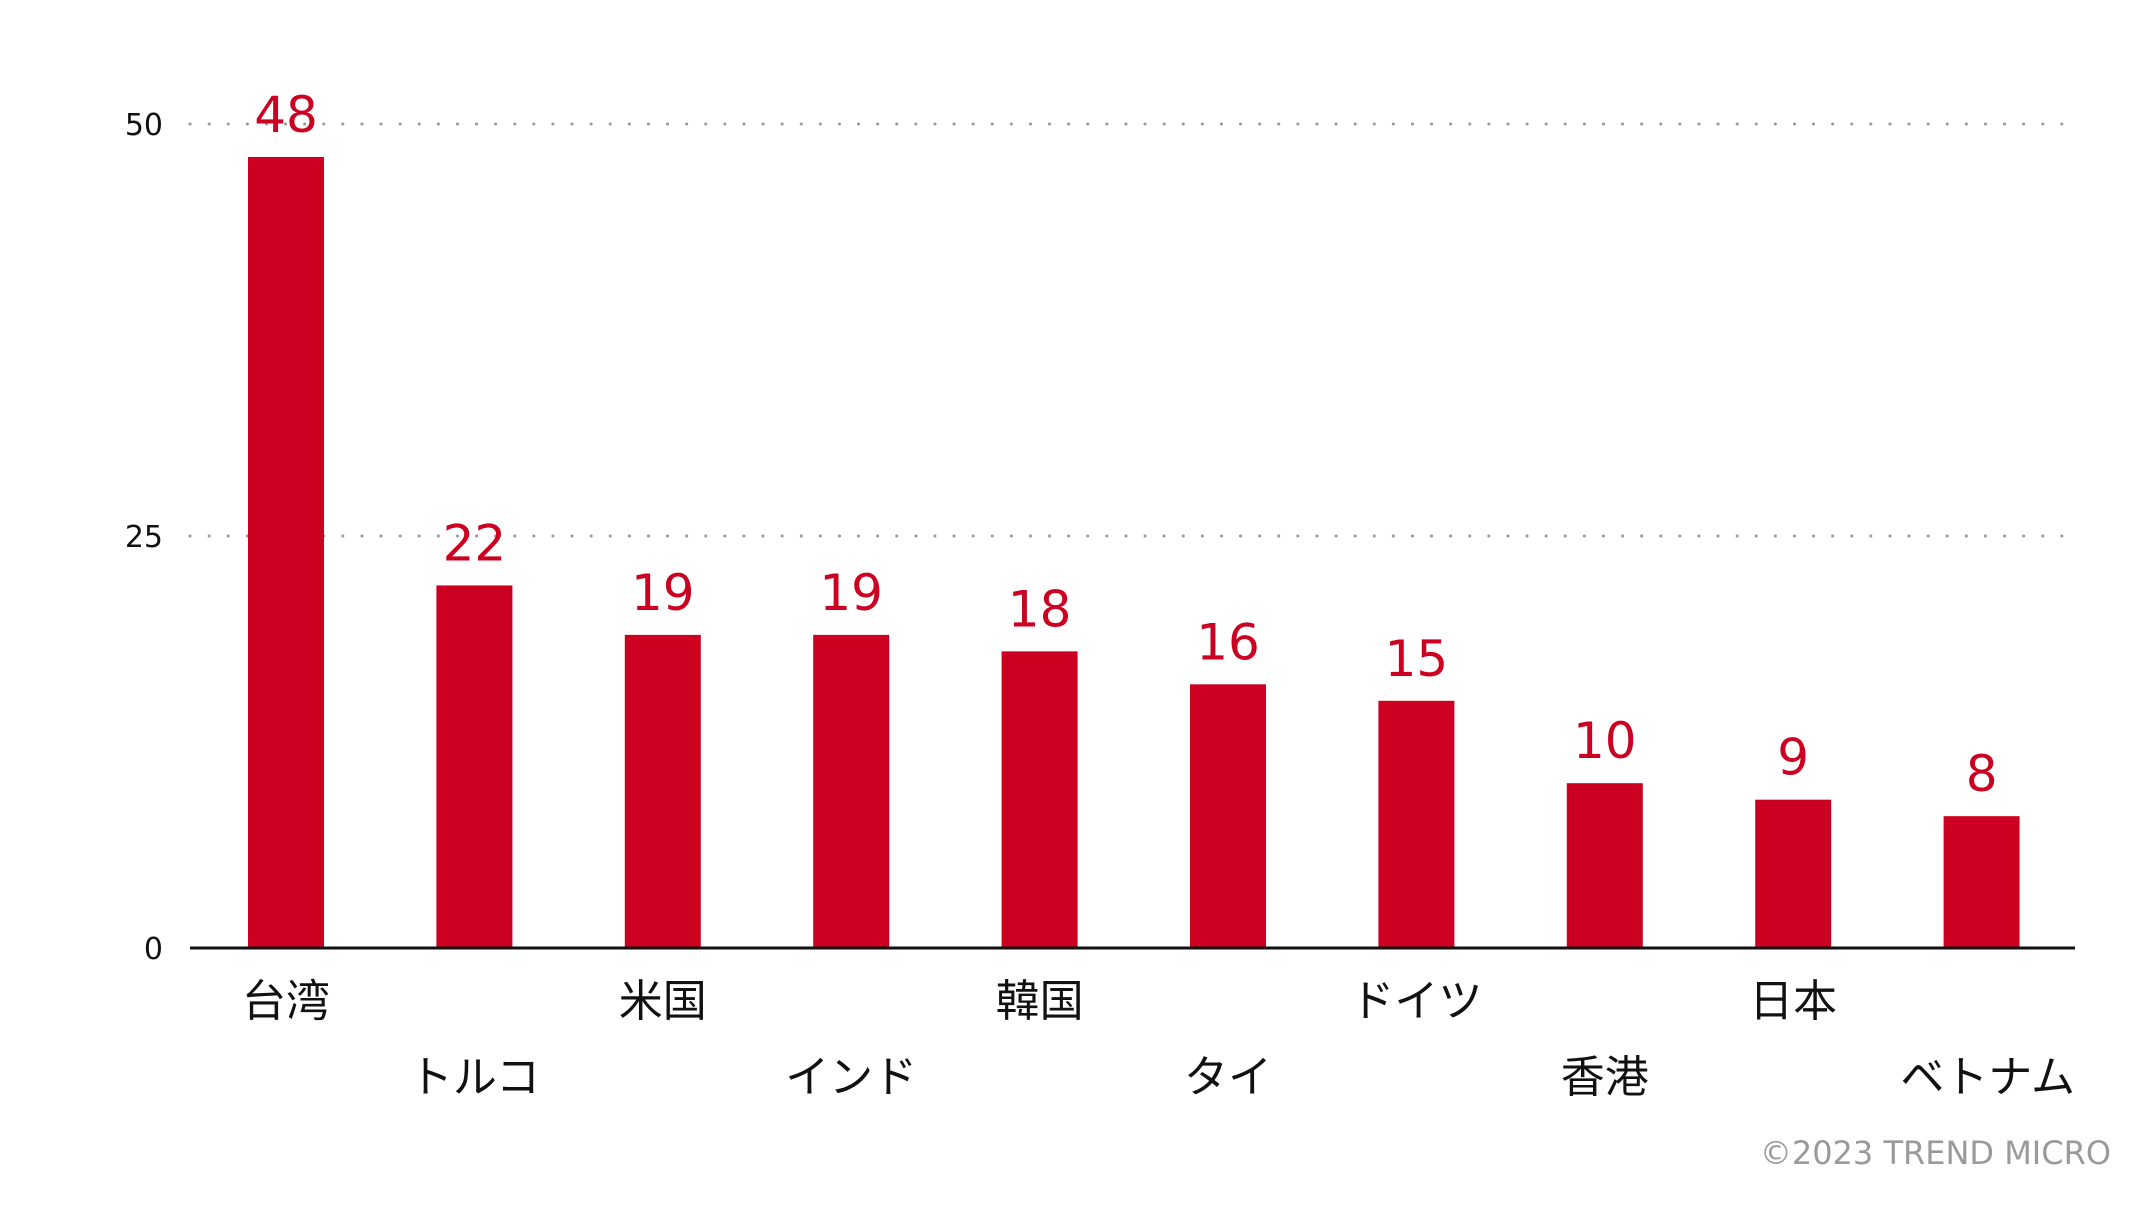 The height and width of the screenshot is (1229, 2153). Describe the element at coordinates (286, 115) in the screenshot. I see `value-label: 48` at that location.